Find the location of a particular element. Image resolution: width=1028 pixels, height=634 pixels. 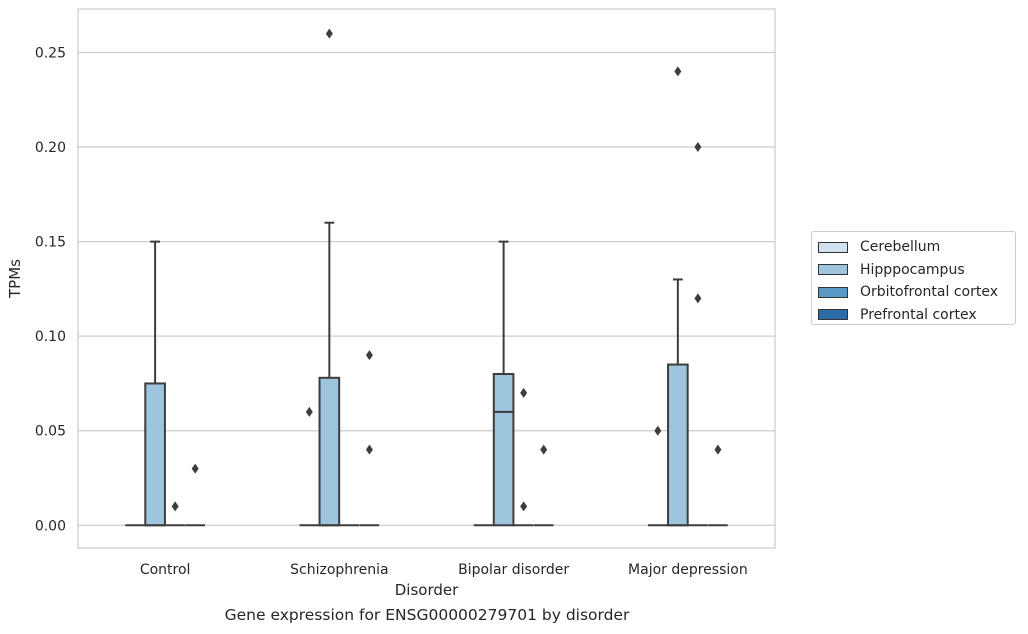

legend-label: Cerebellum is located at coordinates (900, 247).